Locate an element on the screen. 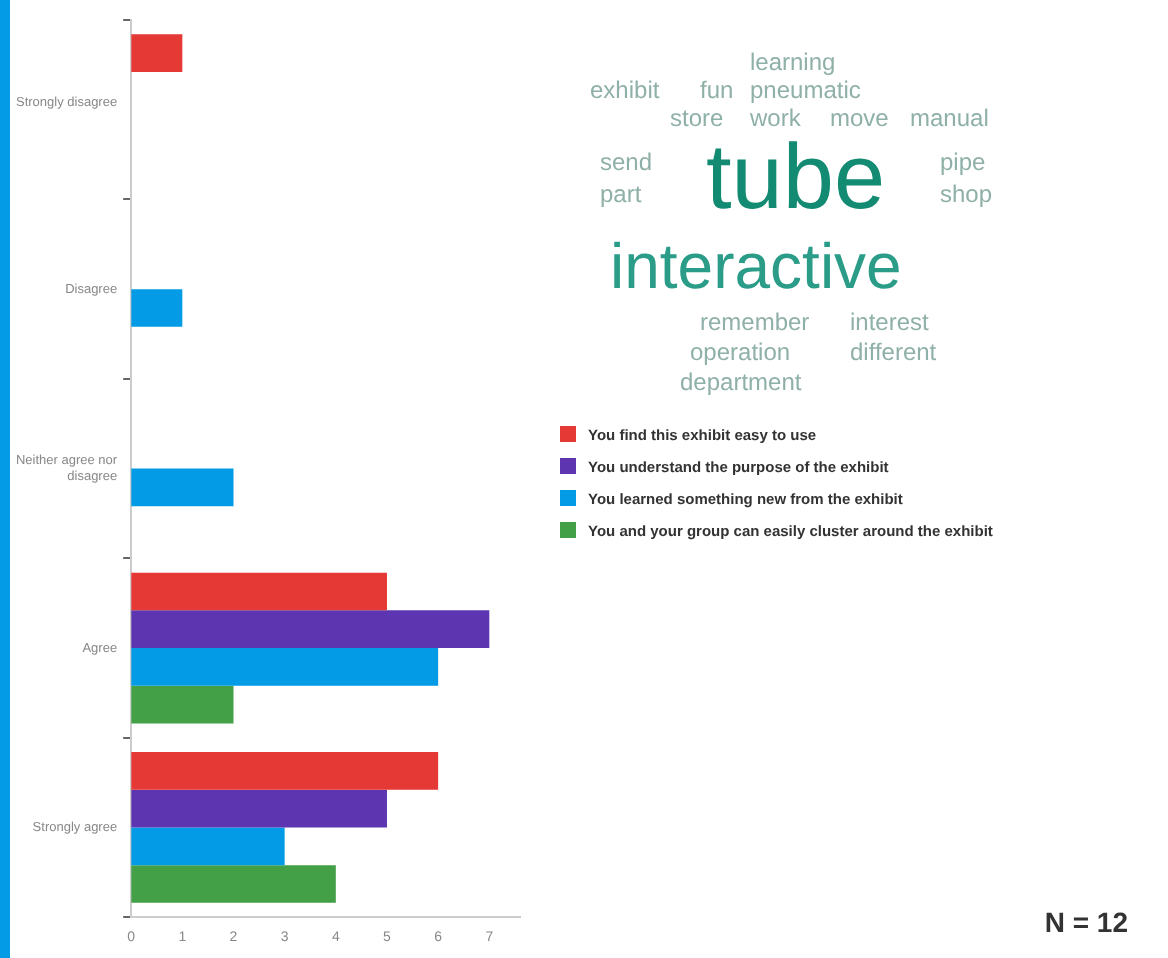 Image resolution: width=1168 pixels, height=958 pixels. text: N = 12 is located at coordinates (1086, 922).